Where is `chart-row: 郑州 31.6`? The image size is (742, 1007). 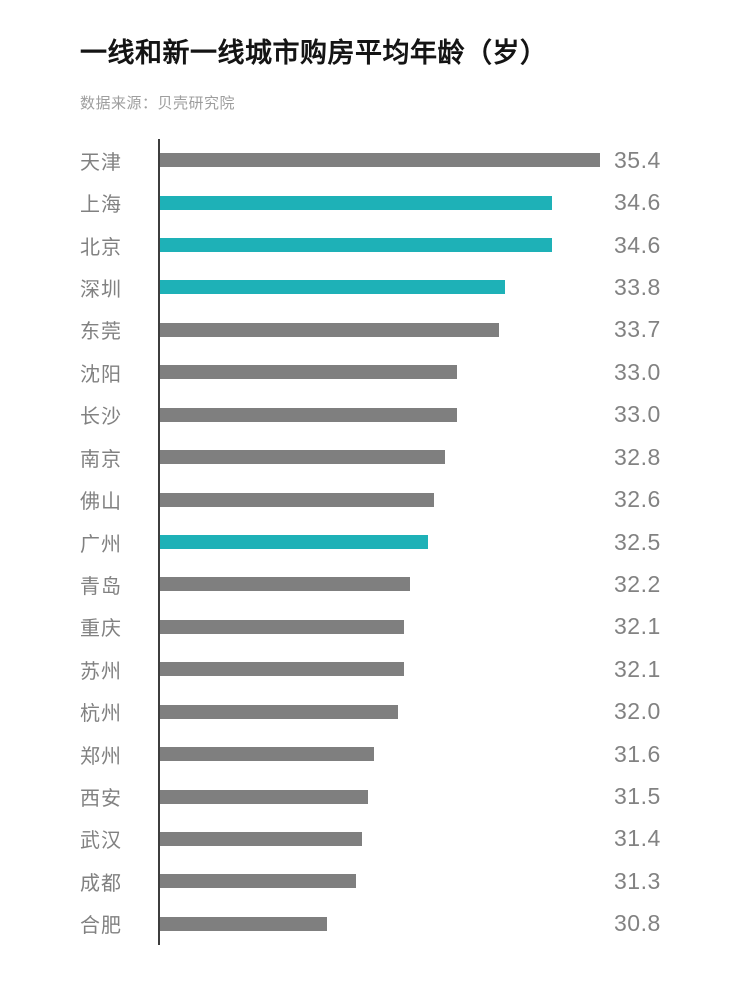 chart-row: 郑州 31.6 is located at coordinates (380, 754).